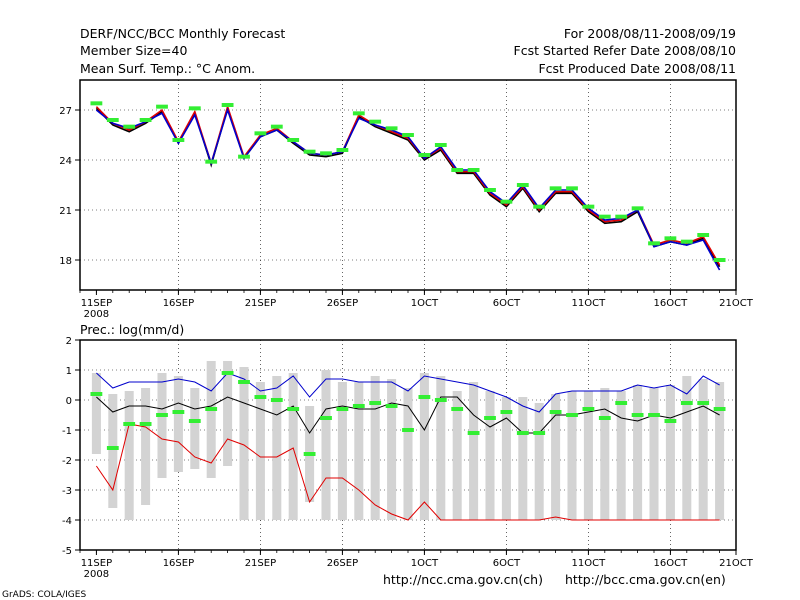  Describe the element at coordinates (589, 563) in the screenshot. I see `p1-xtick-label-6: 11OCT` at that location.